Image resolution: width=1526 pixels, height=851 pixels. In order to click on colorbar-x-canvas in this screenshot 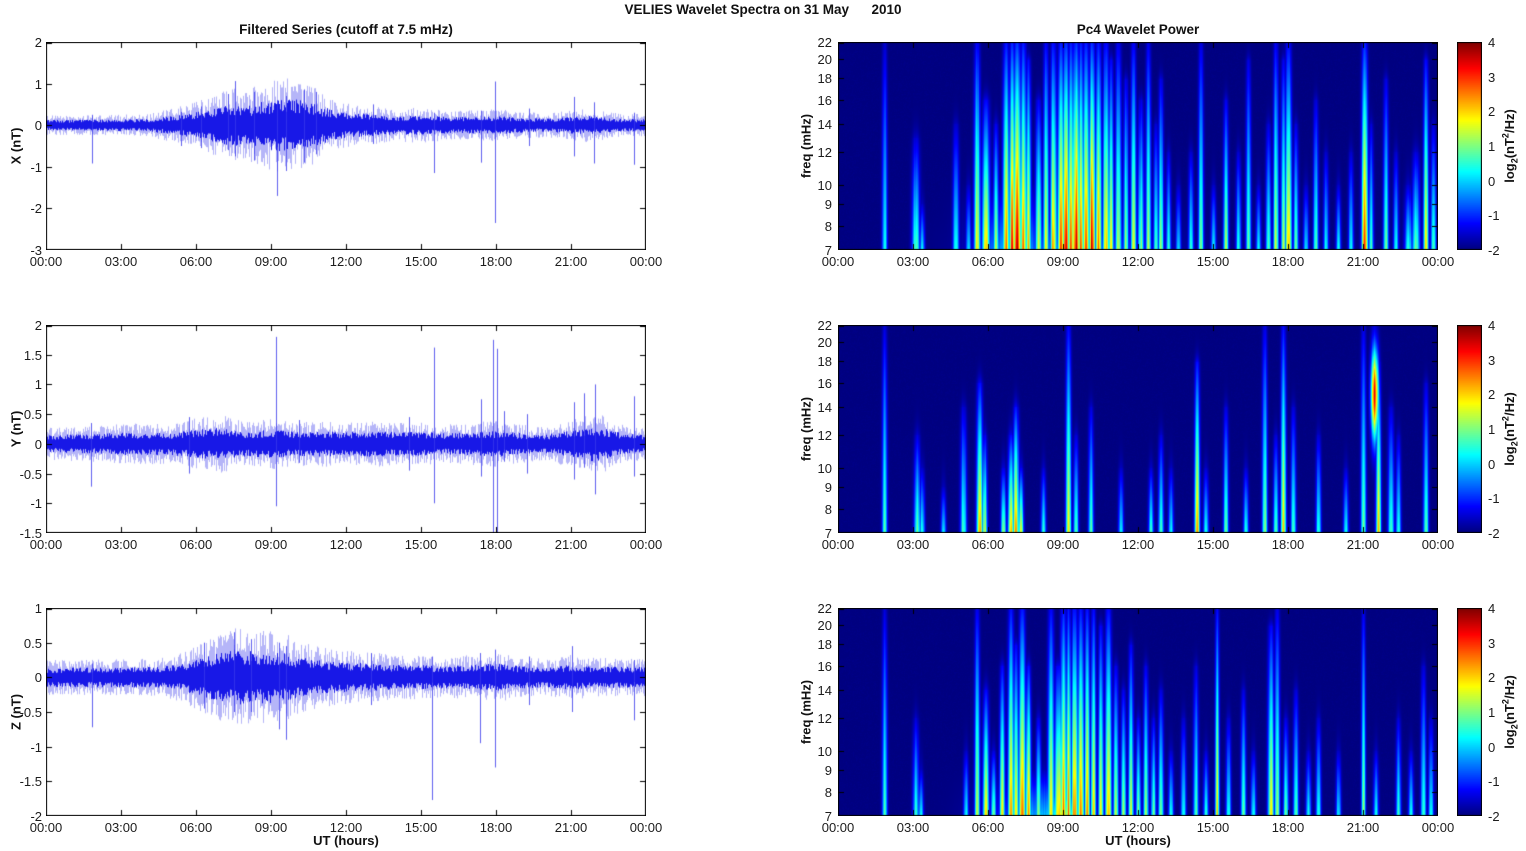, I will do `click(1469, 146)`.